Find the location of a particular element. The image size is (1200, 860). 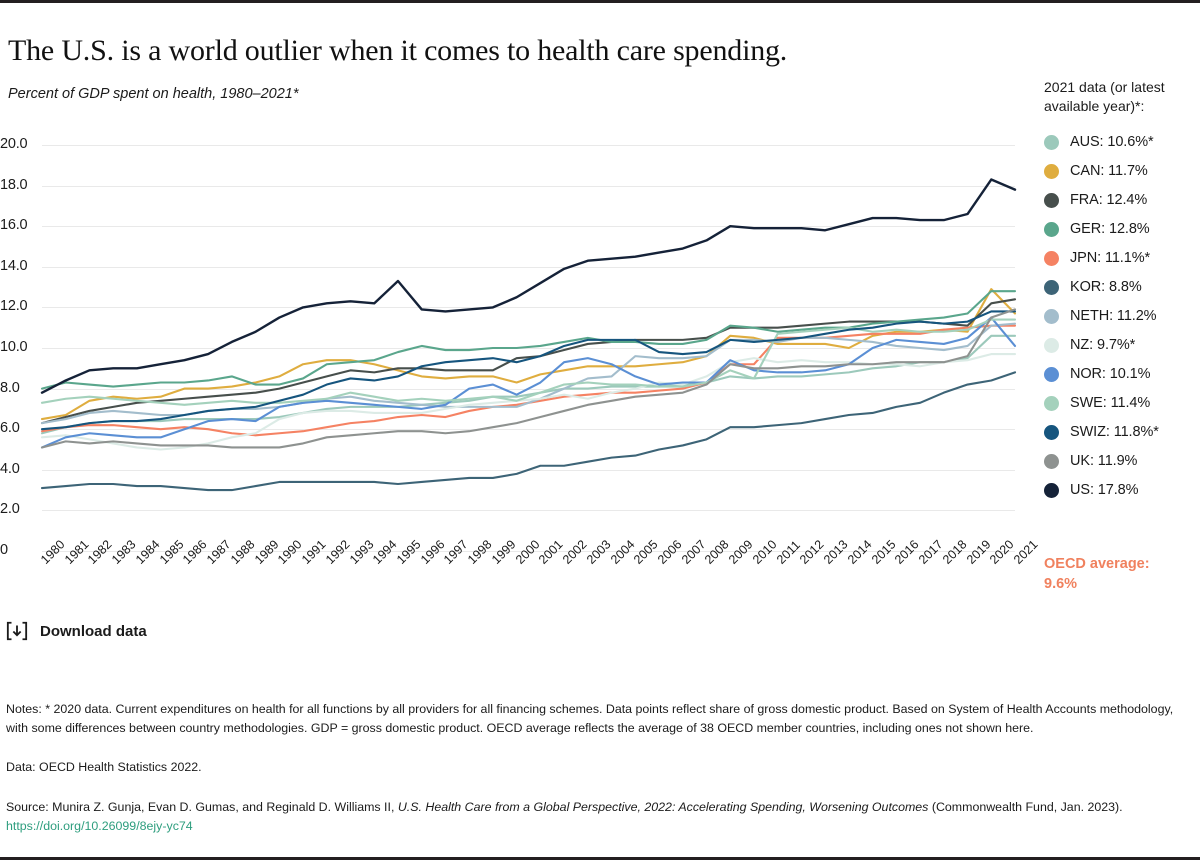

y-axis-tick-label: 6.0 is located at coordinates (10, 428).